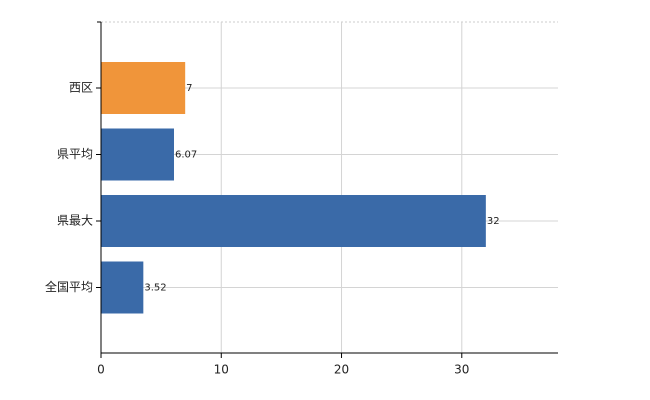 The width and height of the screenshot is (650, 400). I want to click on y-tick-label: 県平均, so click(75, 154).